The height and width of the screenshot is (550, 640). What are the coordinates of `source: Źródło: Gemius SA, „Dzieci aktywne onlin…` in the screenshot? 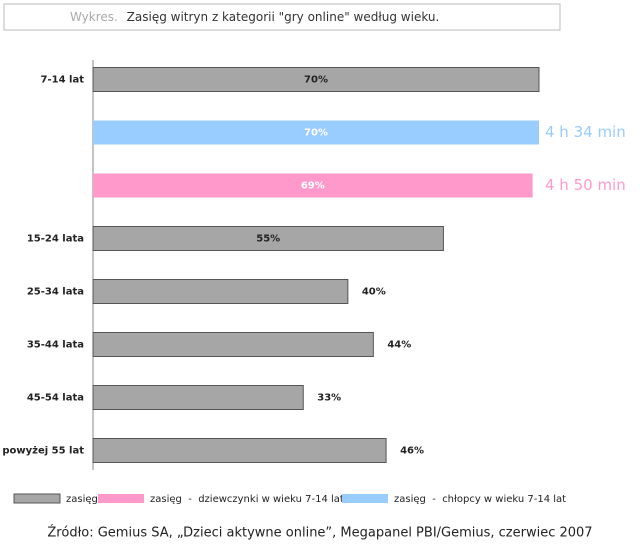 It's located at (319, 533).